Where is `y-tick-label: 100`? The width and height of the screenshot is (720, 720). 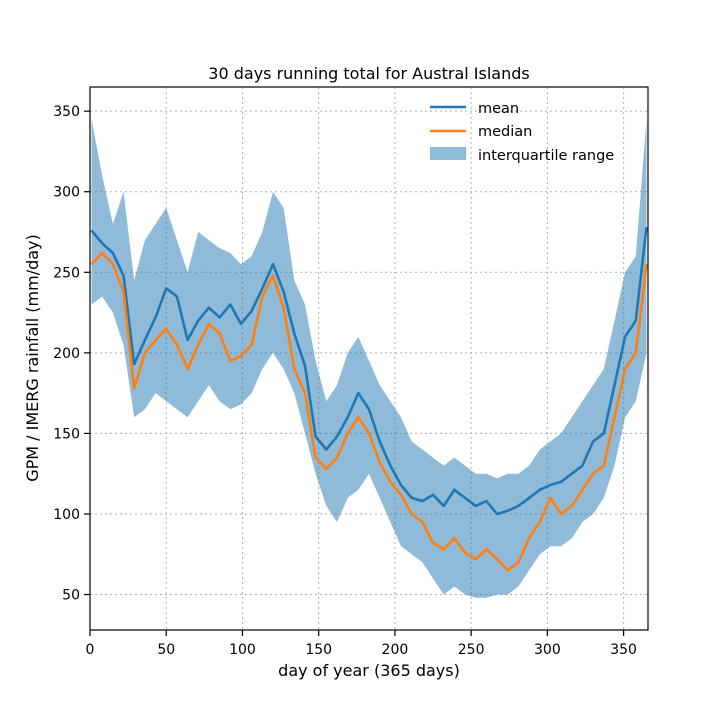
y-tick-label: 100 is located at coordinates (66, 515).